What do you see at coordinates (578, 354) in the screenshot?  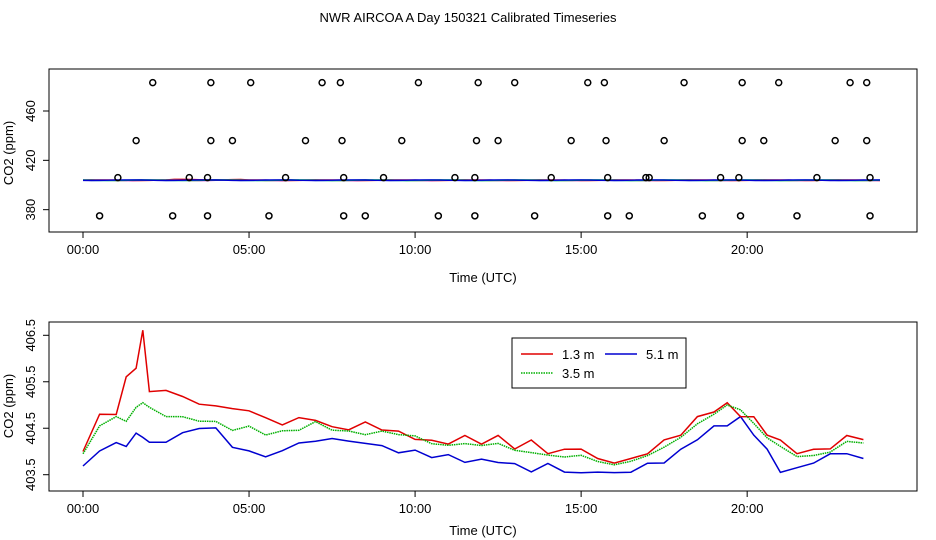 I see `legend-label-13: 1.3 m` at bounding box center [578, 354].